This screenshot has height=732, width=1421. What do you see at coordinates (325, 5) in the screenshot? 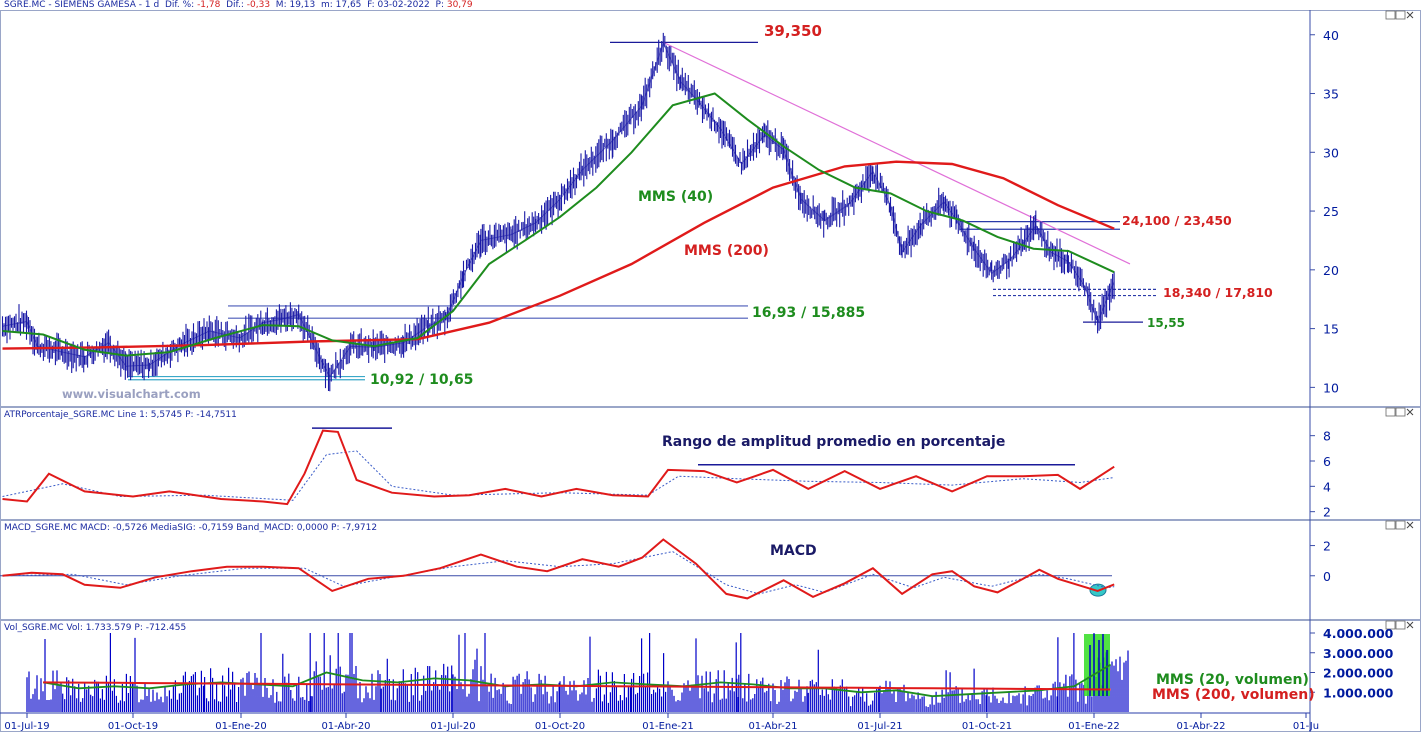
I see `header-field: m:` at bounding box center [325, 5].